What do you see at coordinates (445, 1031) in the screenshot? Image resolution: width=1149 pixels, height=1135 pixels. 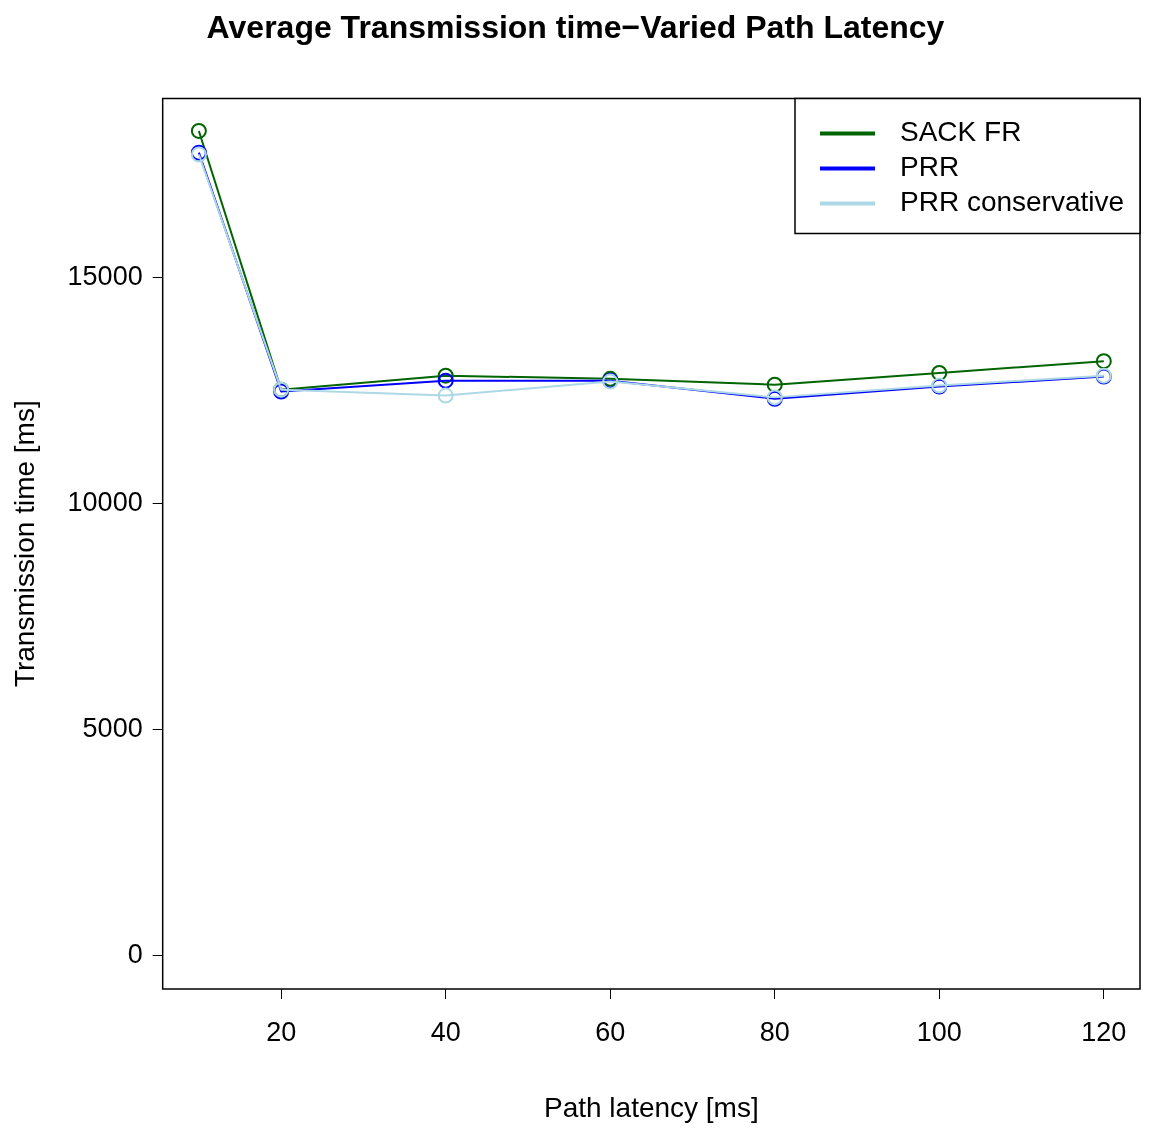 I see `x-tick-label: 40` at bounding box center [445, 1031].